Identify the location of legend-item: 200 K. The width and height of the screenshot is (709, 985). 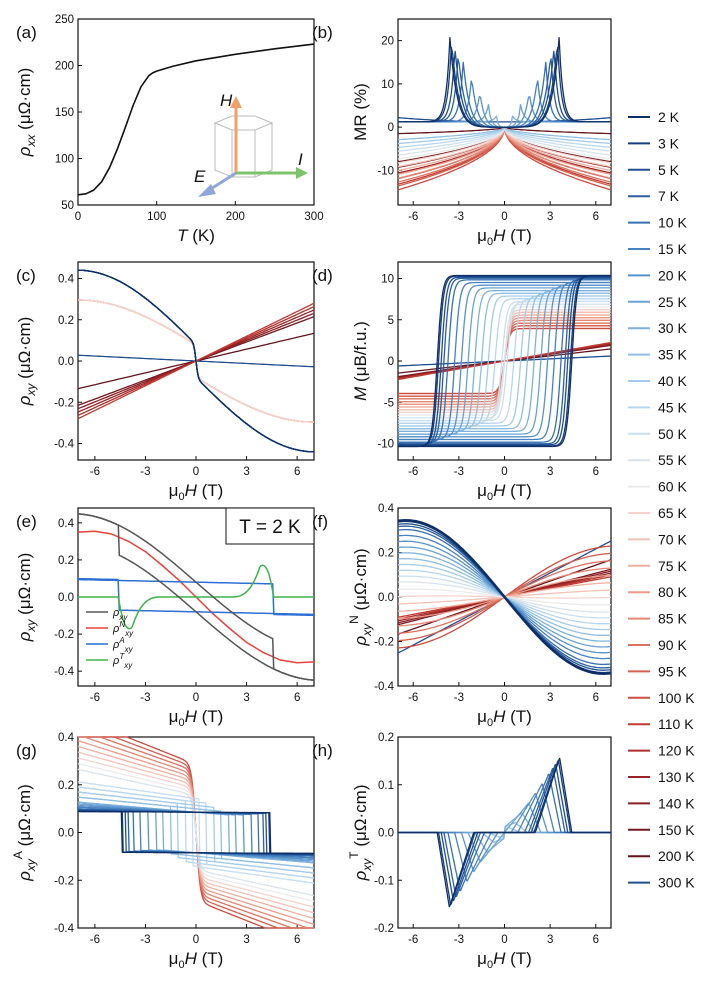
(661, 856).